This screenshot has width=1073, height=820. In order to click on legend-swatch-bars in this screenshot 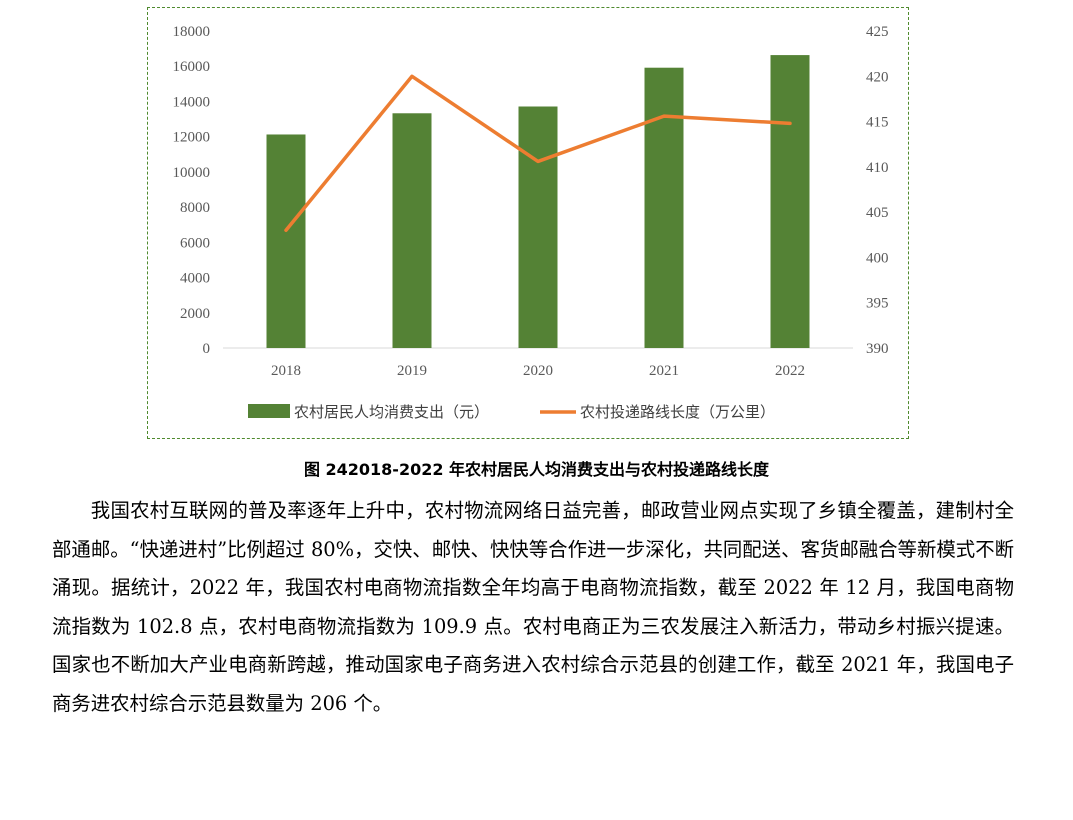, I will do `click(269, 411)`.